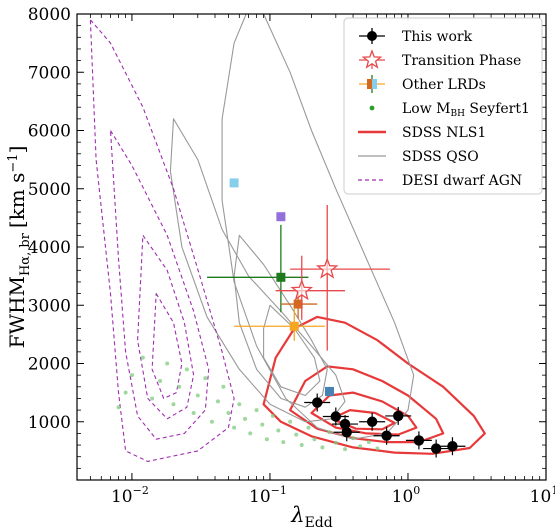 The height and width of the screenshot is (530, 555). I want to click on y-tick-label-4: 5000, so click(49, 190).